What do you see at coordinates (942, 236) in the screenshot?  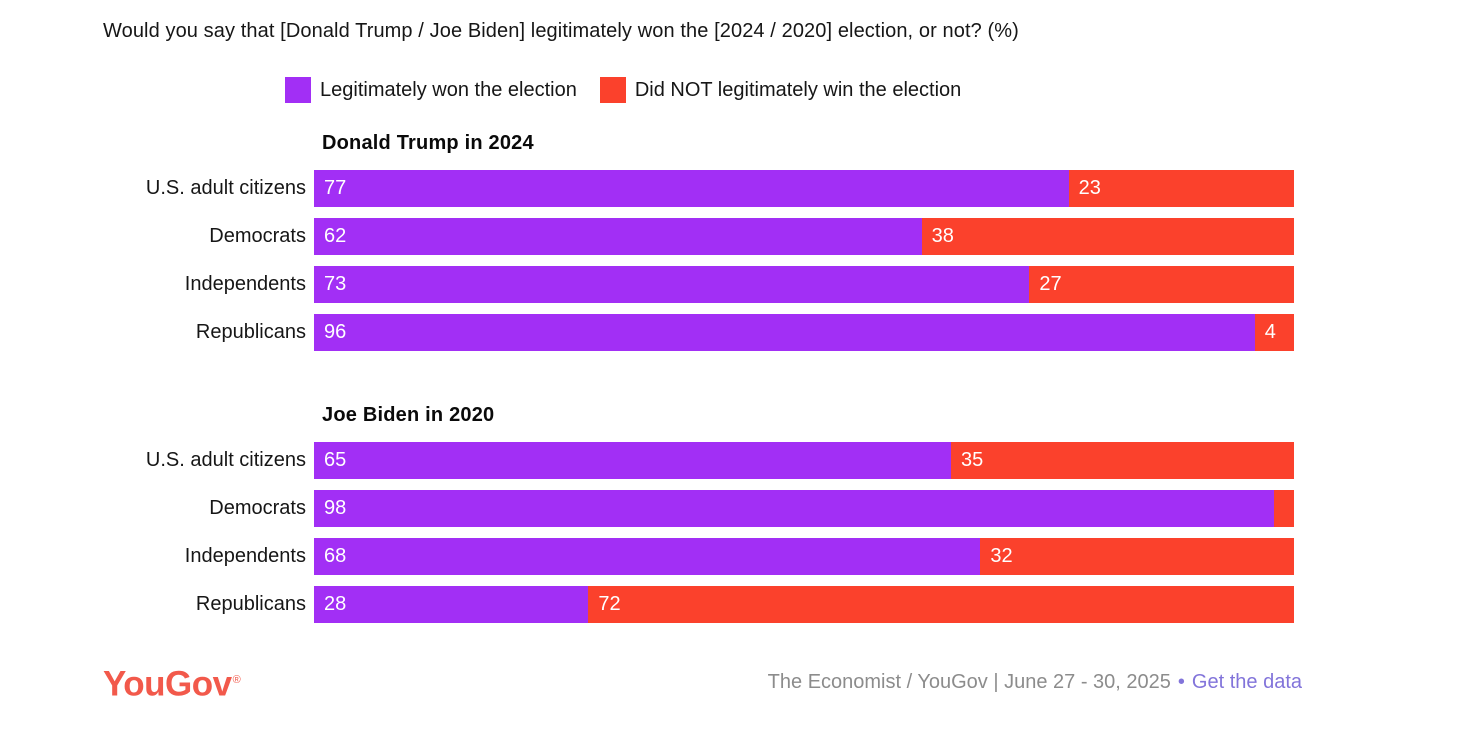 I see `bar-value-label: 38` at bounding box center [942, 236].